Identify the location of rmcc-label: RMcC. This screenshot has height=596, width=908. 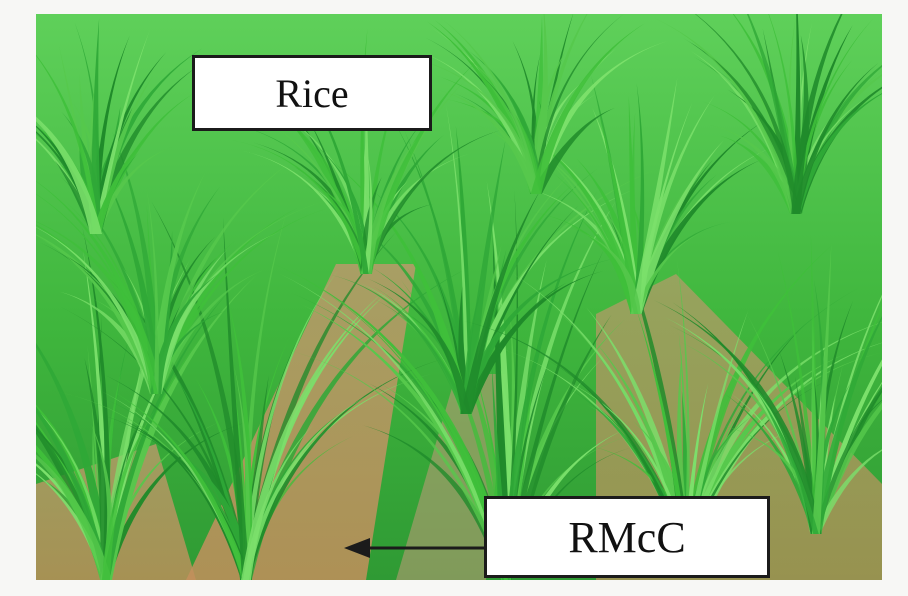
(627, 537).